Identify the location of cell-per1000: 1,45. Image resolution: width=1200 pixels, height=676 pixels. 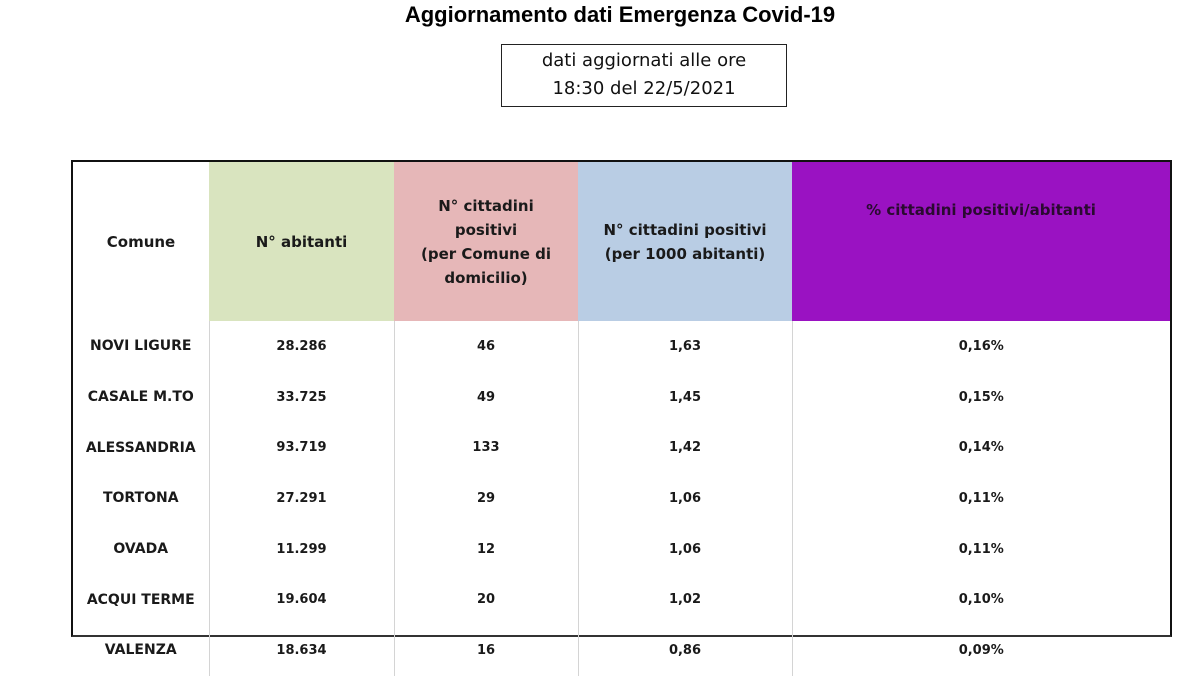
(684, 397).